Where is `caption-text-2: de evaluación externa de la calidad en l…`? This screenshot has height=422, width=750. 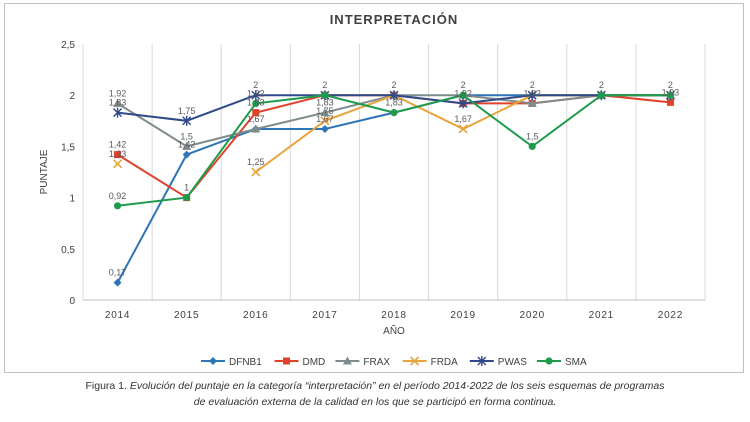
caption-text-2: de evaluación externa de la calidad en l… is located at coordinates (375, 402).